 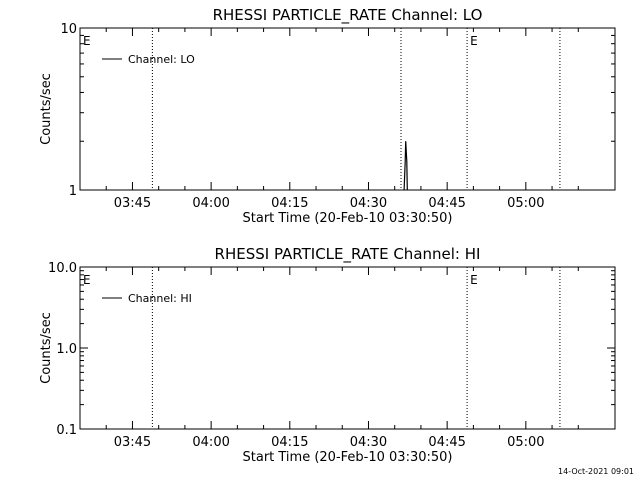 What do you see at coordinates (405, 166) in the screenshot?
I see `data-series-line` at bounding box center [405, 166].